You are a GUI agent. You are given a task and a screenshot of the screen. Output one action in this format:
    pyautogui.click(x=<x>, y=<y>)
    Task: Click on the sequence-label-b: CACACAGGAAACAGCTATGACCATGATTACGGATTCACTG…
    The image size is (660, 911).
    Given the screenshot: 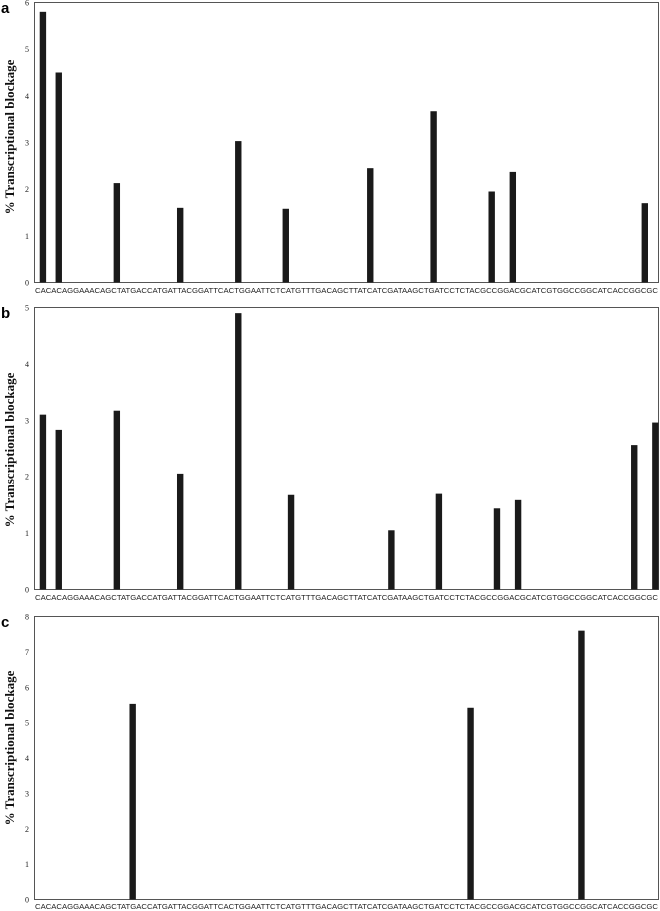 What is the action you would take?
    pyautogui.click(x=347, y=597)
    